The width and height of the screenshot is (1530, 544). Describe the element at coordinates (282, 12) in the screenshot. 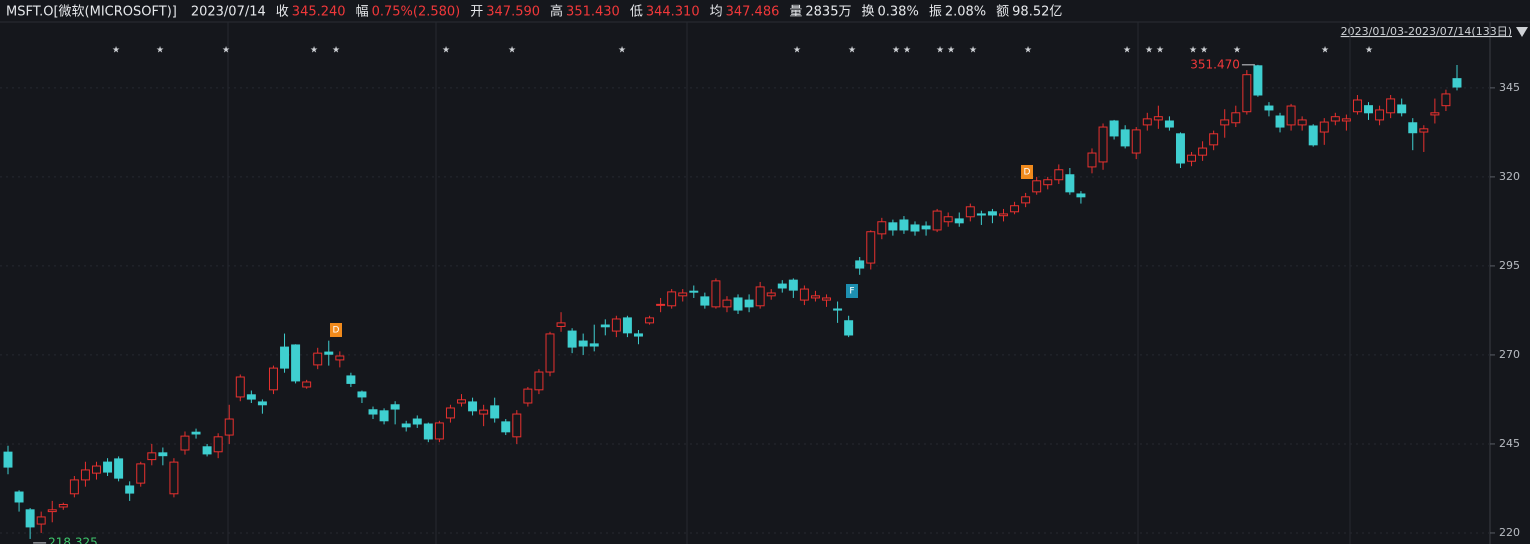

I see `header-text: 收` at that location.